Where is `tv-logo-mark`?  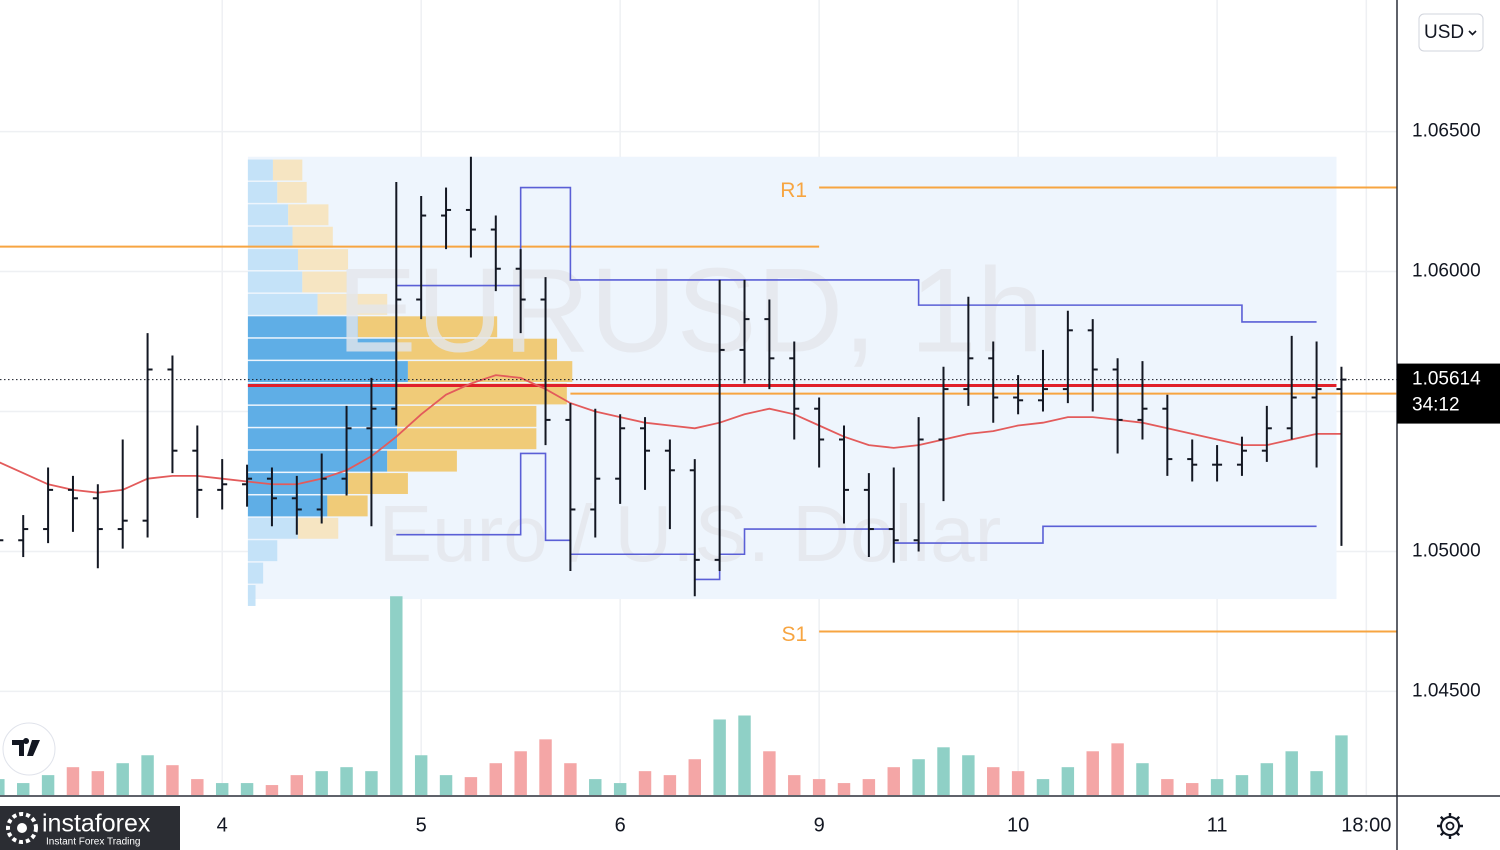 tv-logo-mark is located at coordinates (26, 747).